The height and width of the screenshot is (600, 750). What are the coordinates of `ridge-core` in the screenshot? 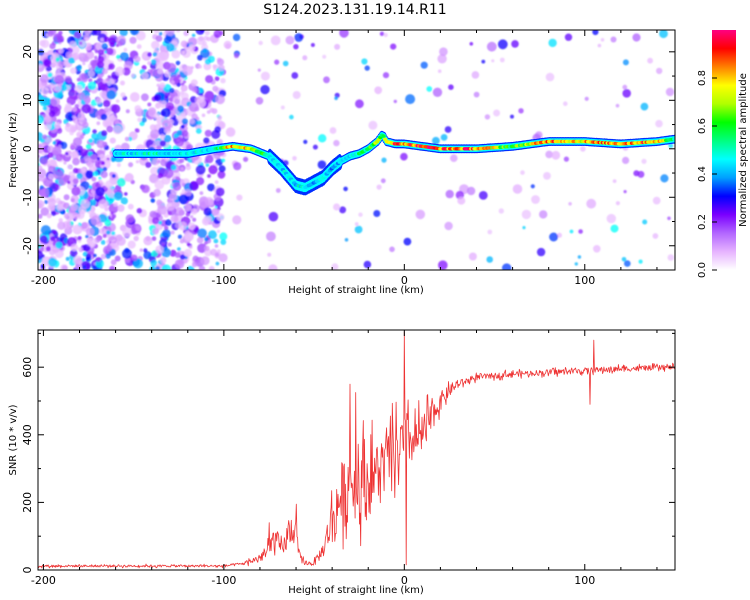 It's located at (383, 136).